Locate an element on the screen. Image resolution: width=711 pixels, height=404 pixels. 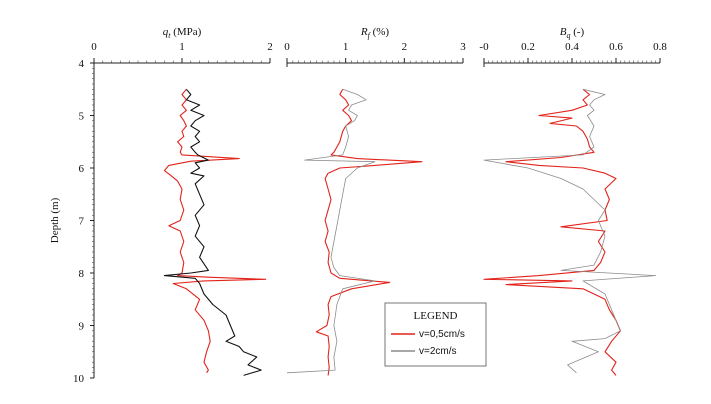
y-axis-label: Depth (m) is located at coordinates (55, 220).